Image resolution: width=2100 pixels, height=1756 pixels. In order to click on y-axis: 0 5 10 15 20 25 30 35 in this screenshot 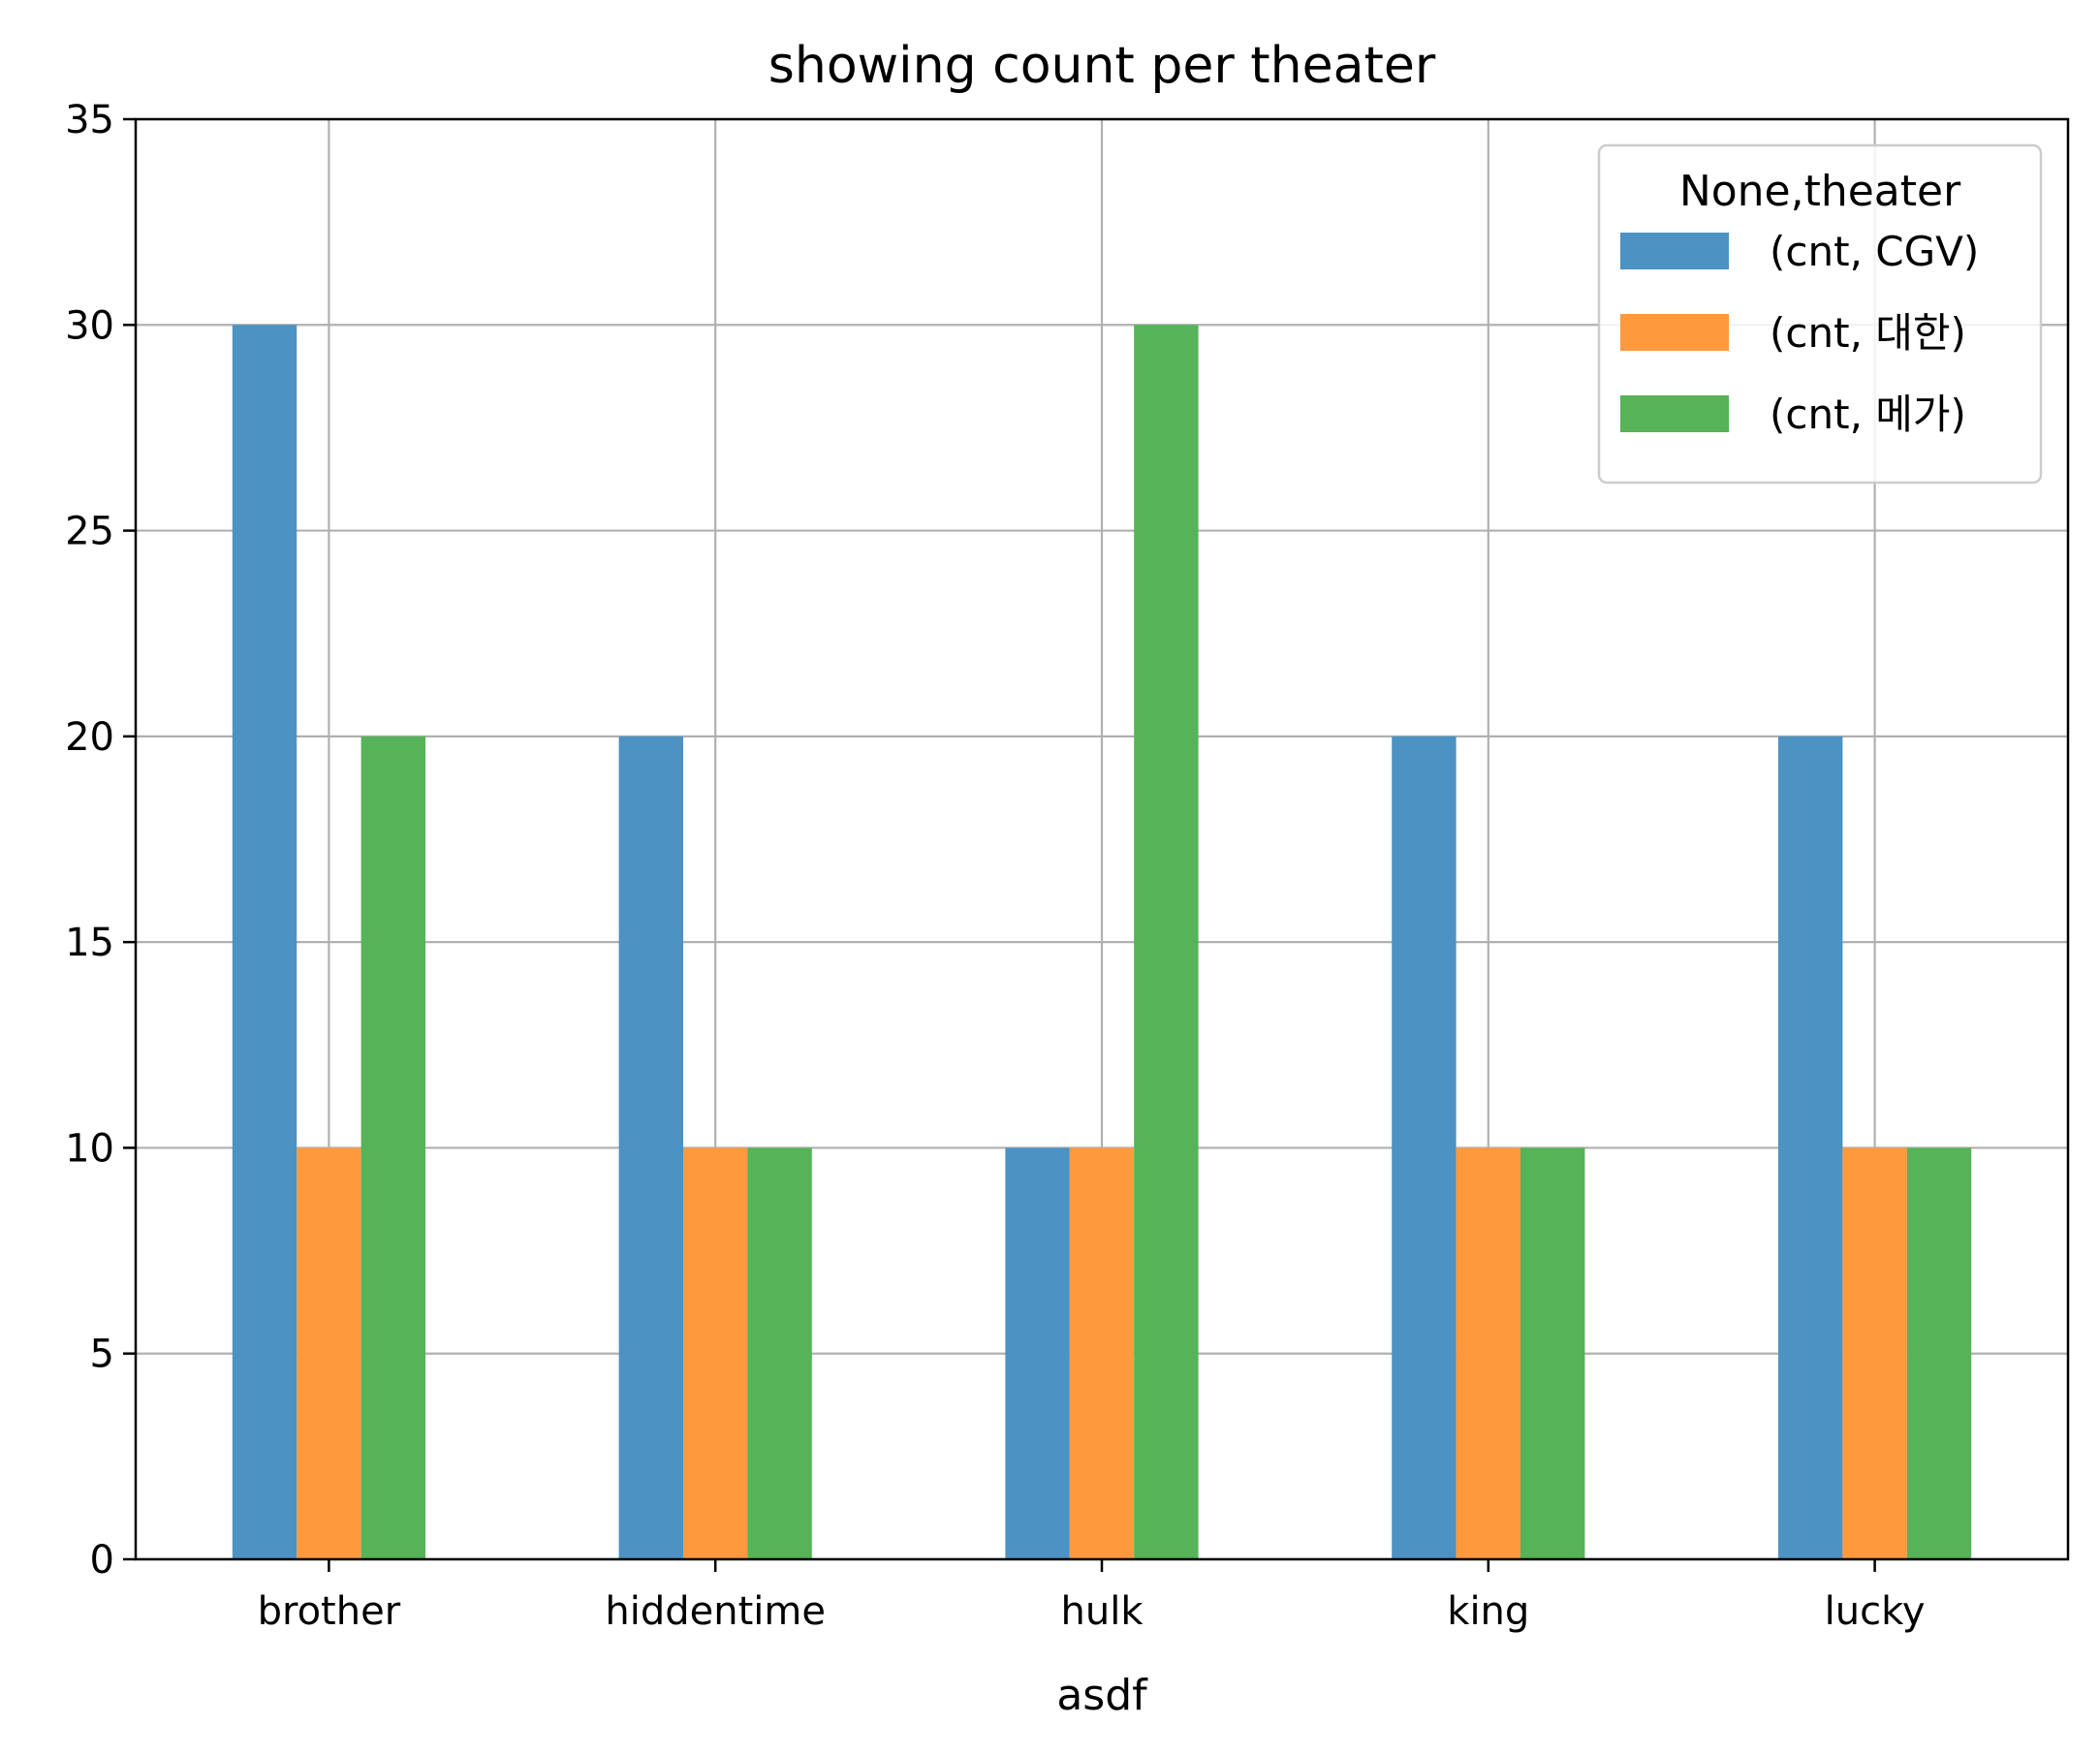, I will do `click(100, 840)`.